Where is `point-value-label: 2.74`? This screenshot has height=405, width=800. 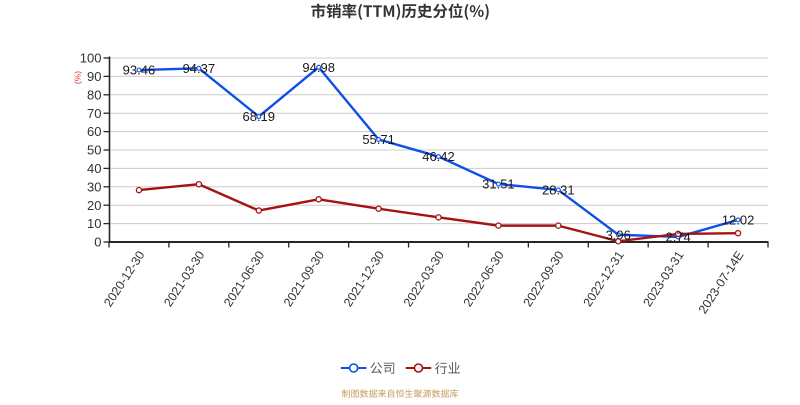
point-value-label: 2.74 is located at coordinates (677, 237).